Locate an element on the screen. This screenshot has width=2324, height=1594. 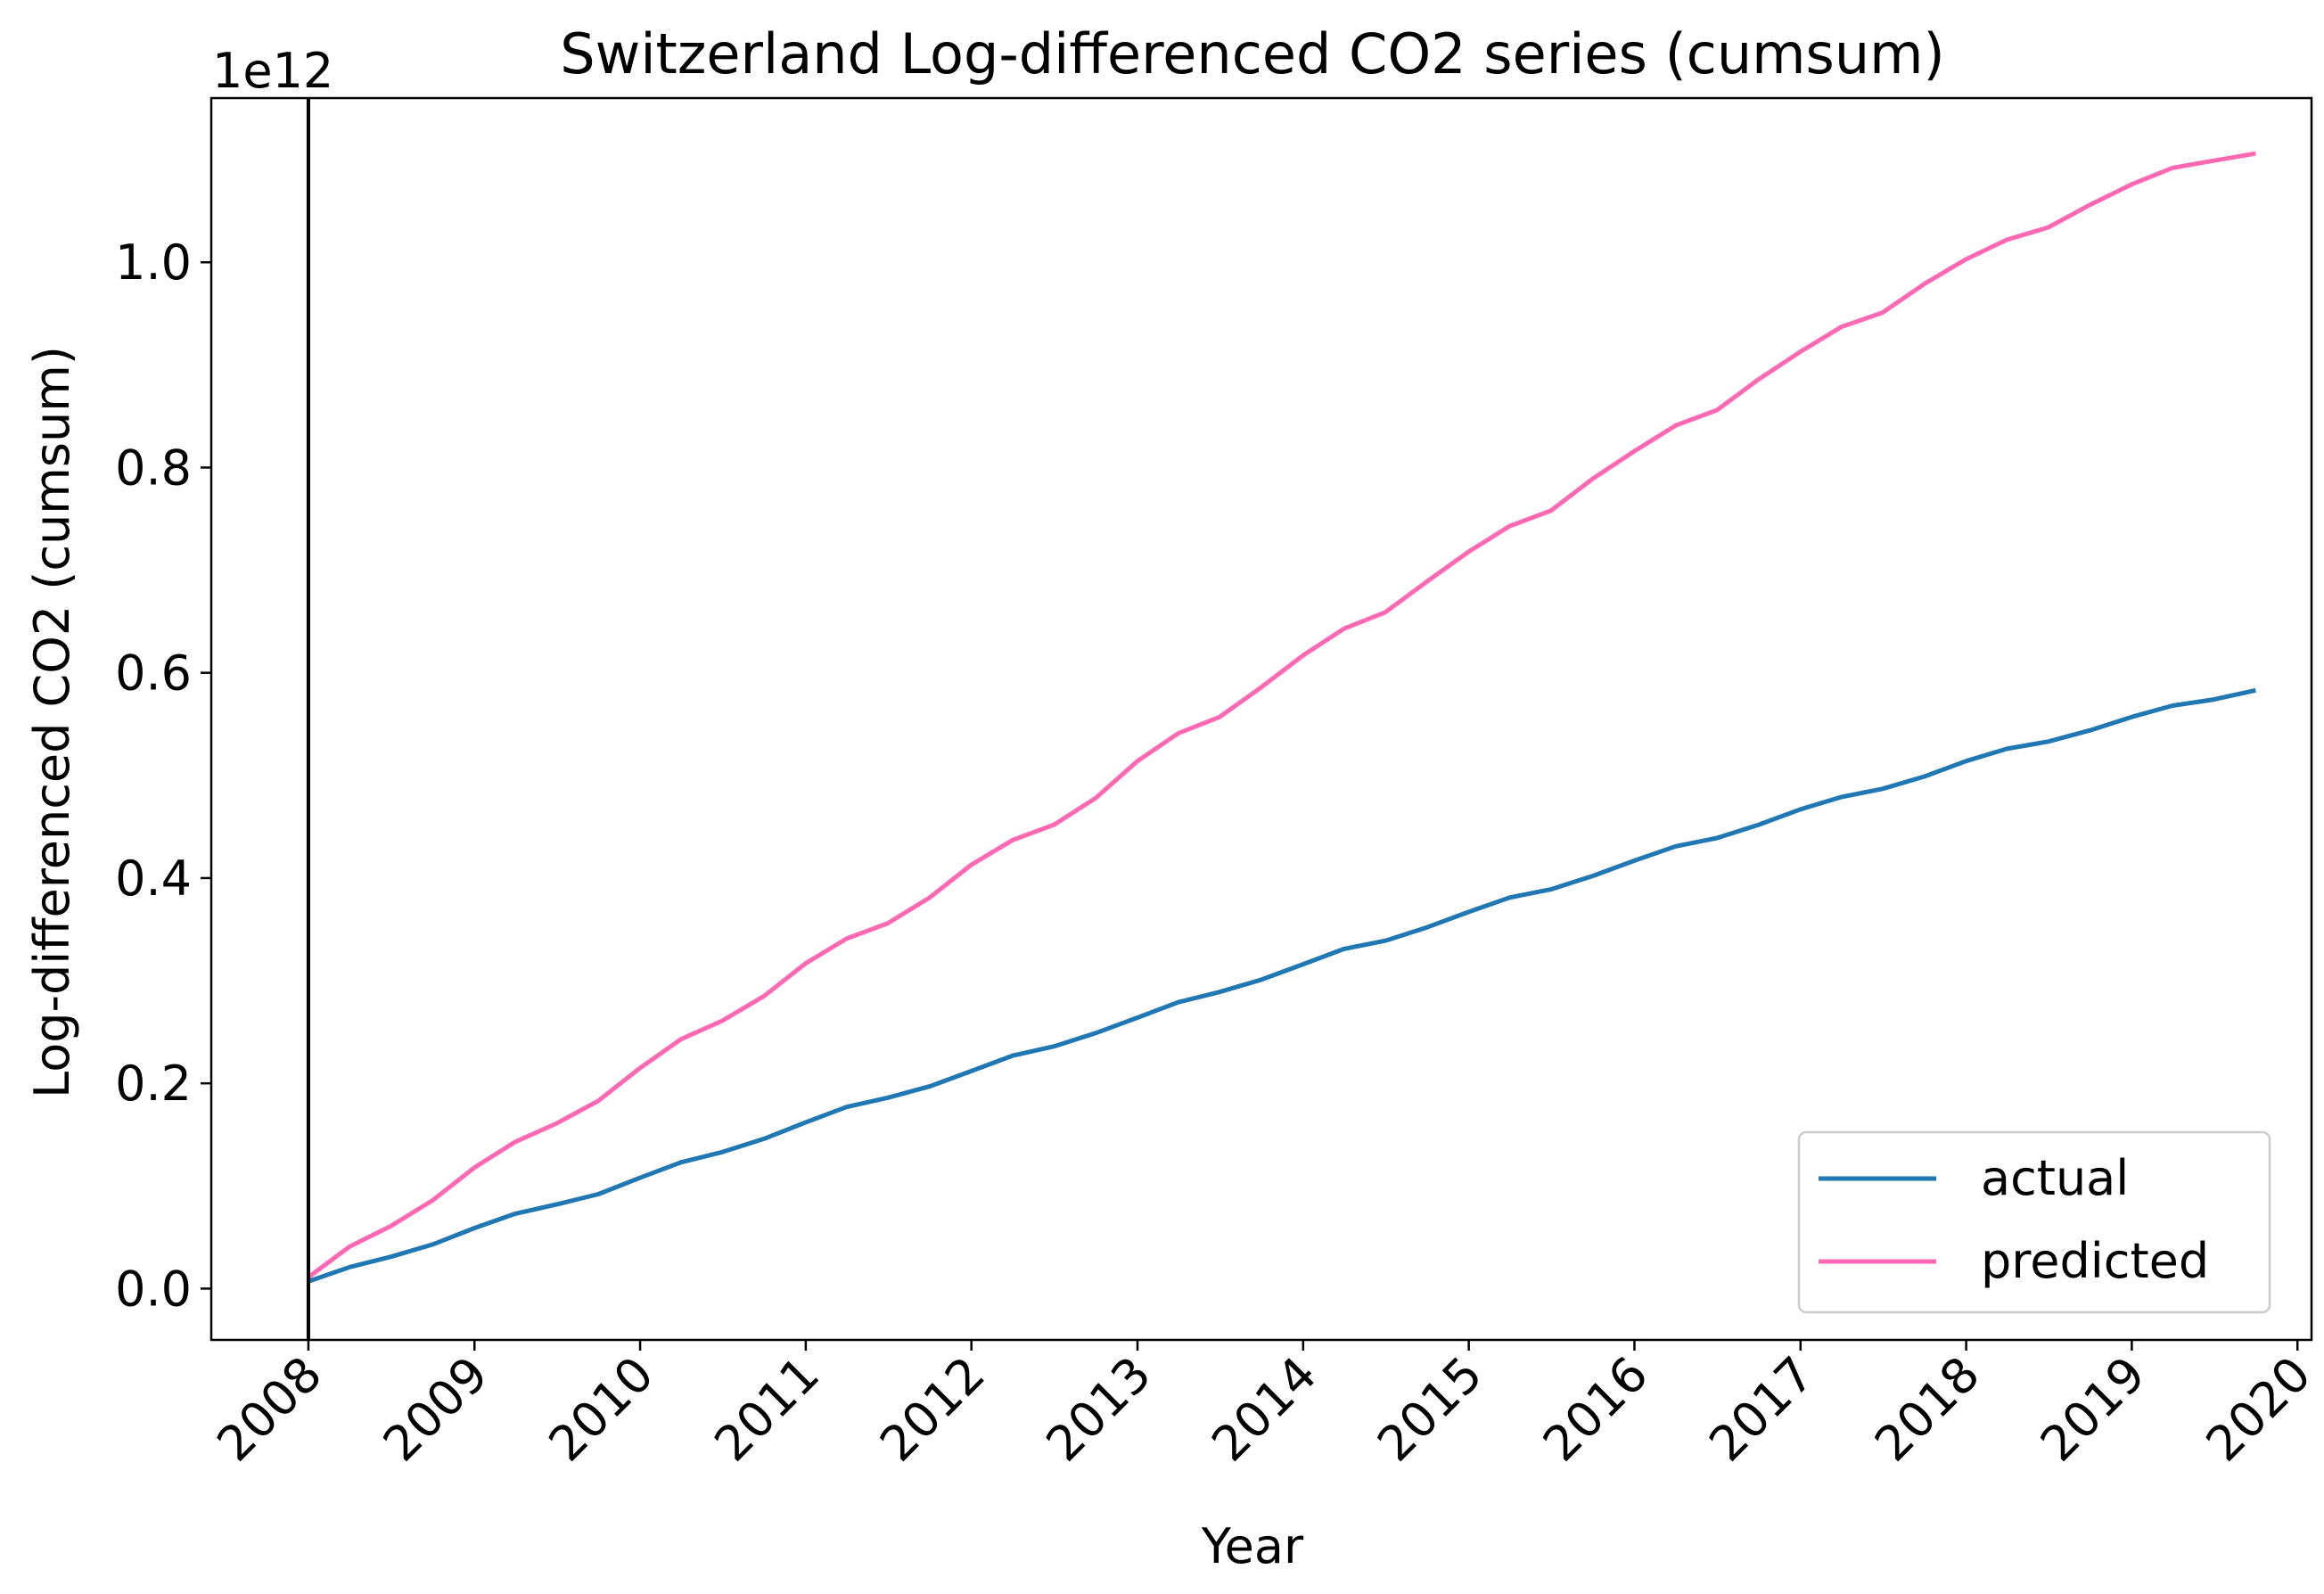
x-axis-label: Year is located at coordinates (1252, 1546).